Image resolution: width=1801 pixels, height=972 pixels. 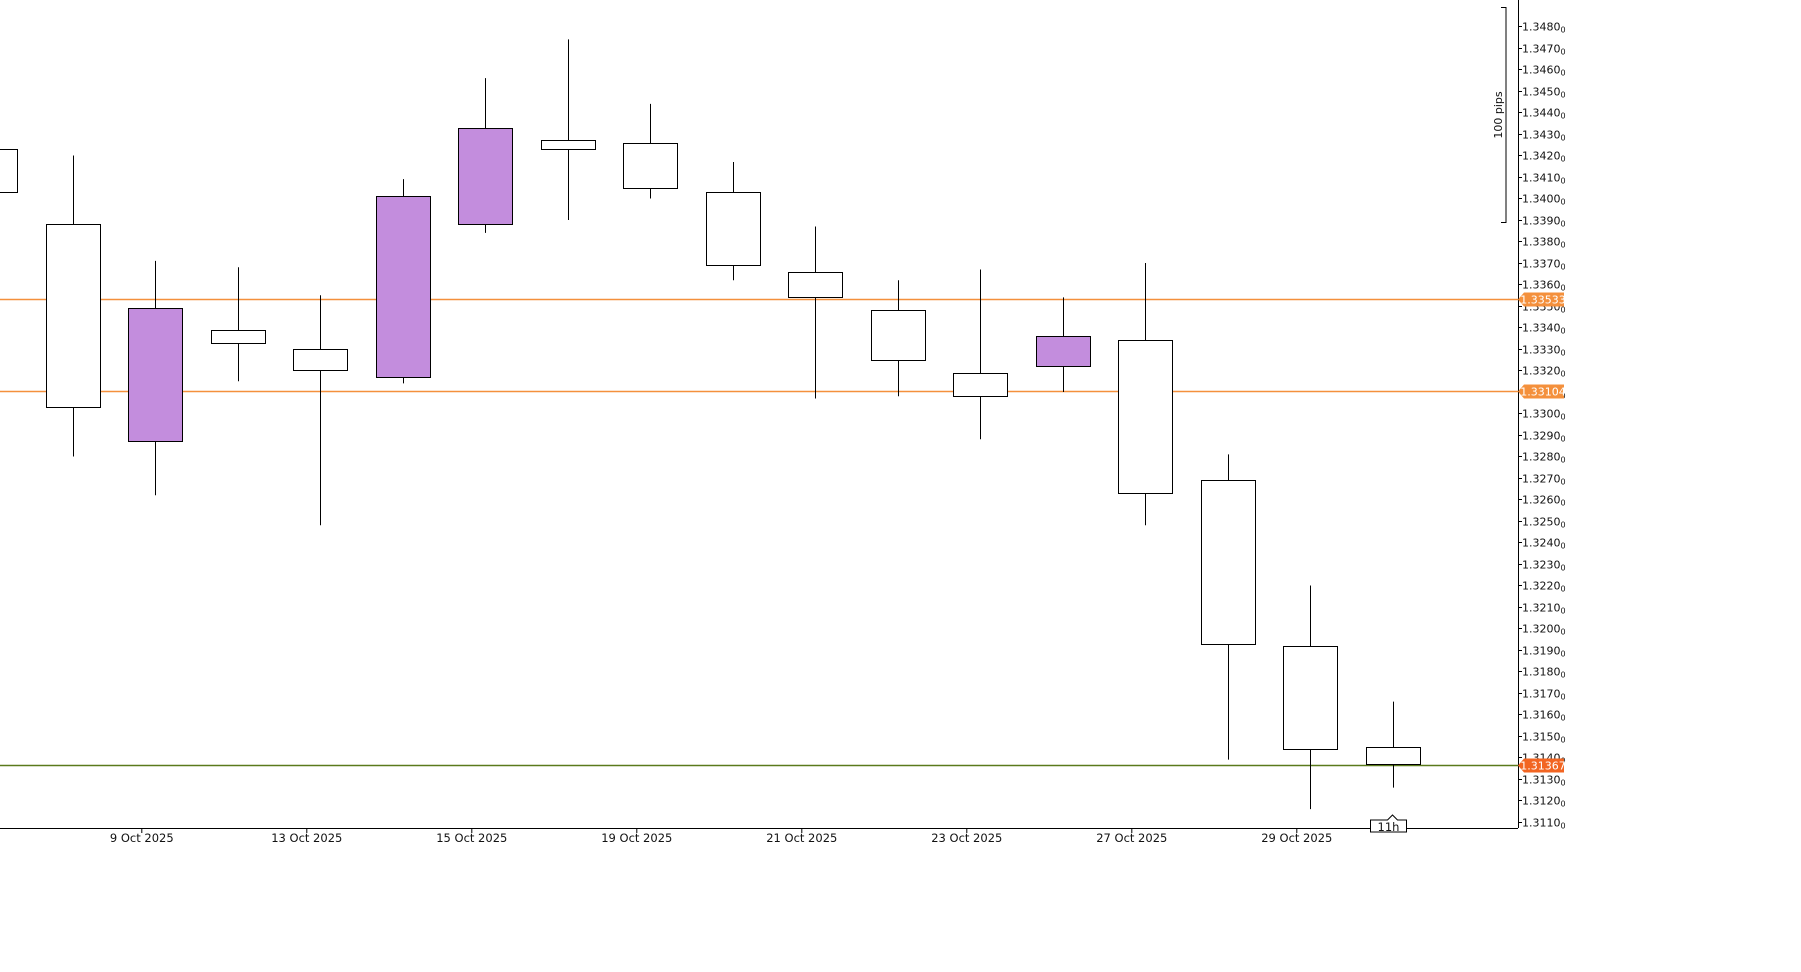 I want to click on price-tick-label: 1.31600, so click(x=1544, y=716).